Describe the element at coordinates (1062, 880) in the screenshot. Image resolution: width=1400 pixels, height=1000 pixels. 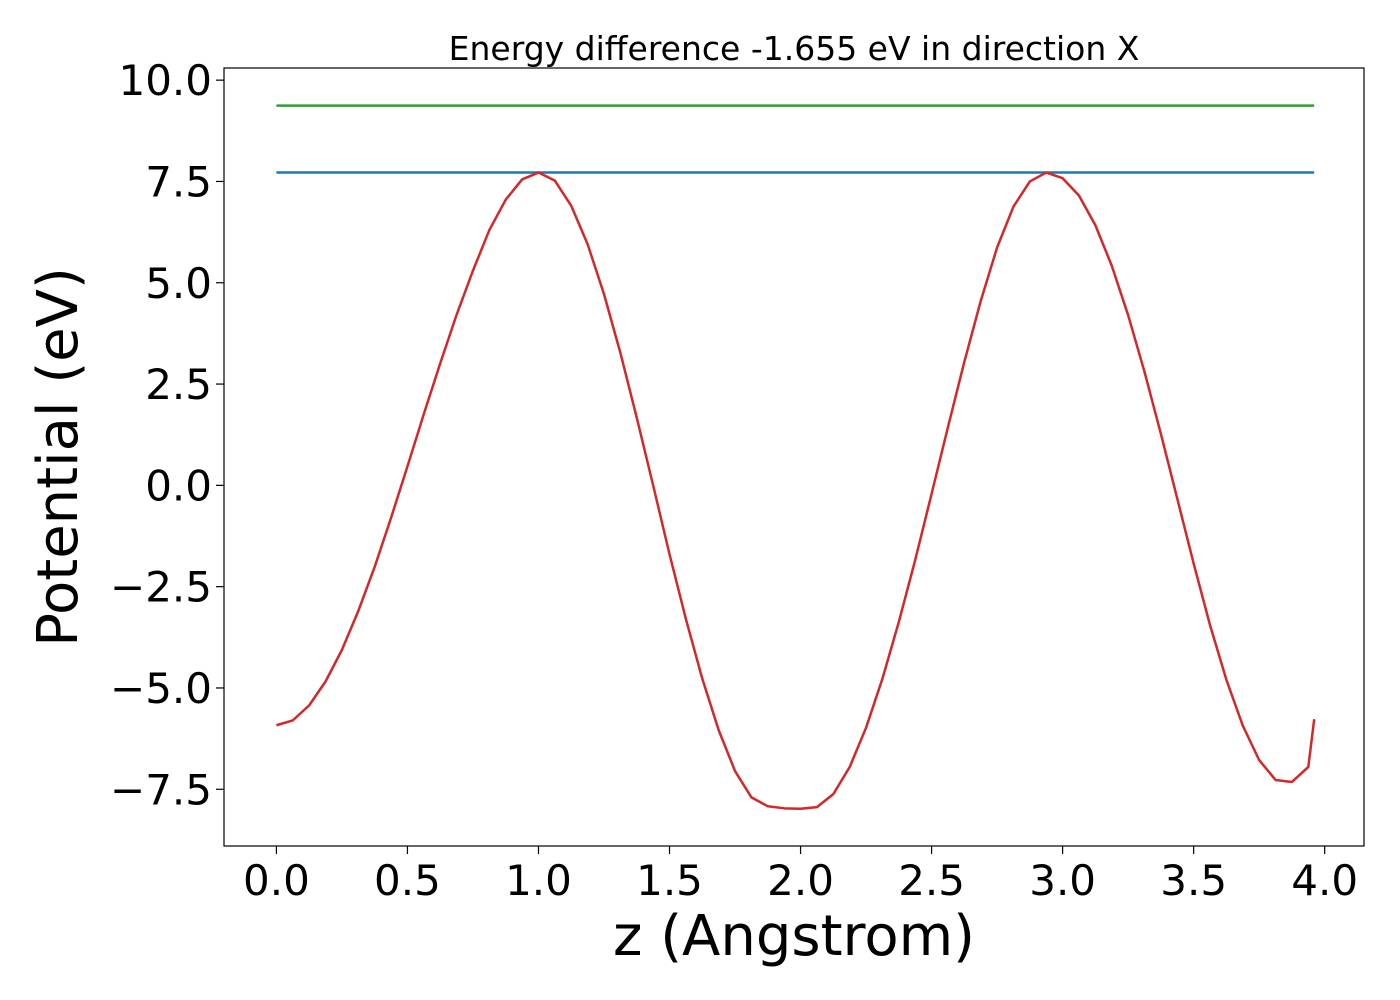
I see `x-tick-label-6: 3.0` at that location.